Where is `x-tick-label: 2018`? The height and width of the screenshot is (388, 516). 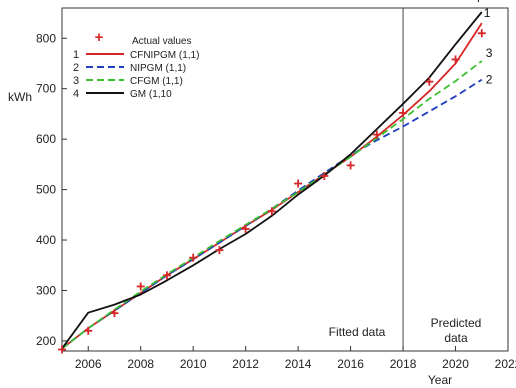
x-tick-label: 2018 is located at coordinates (403, 364).